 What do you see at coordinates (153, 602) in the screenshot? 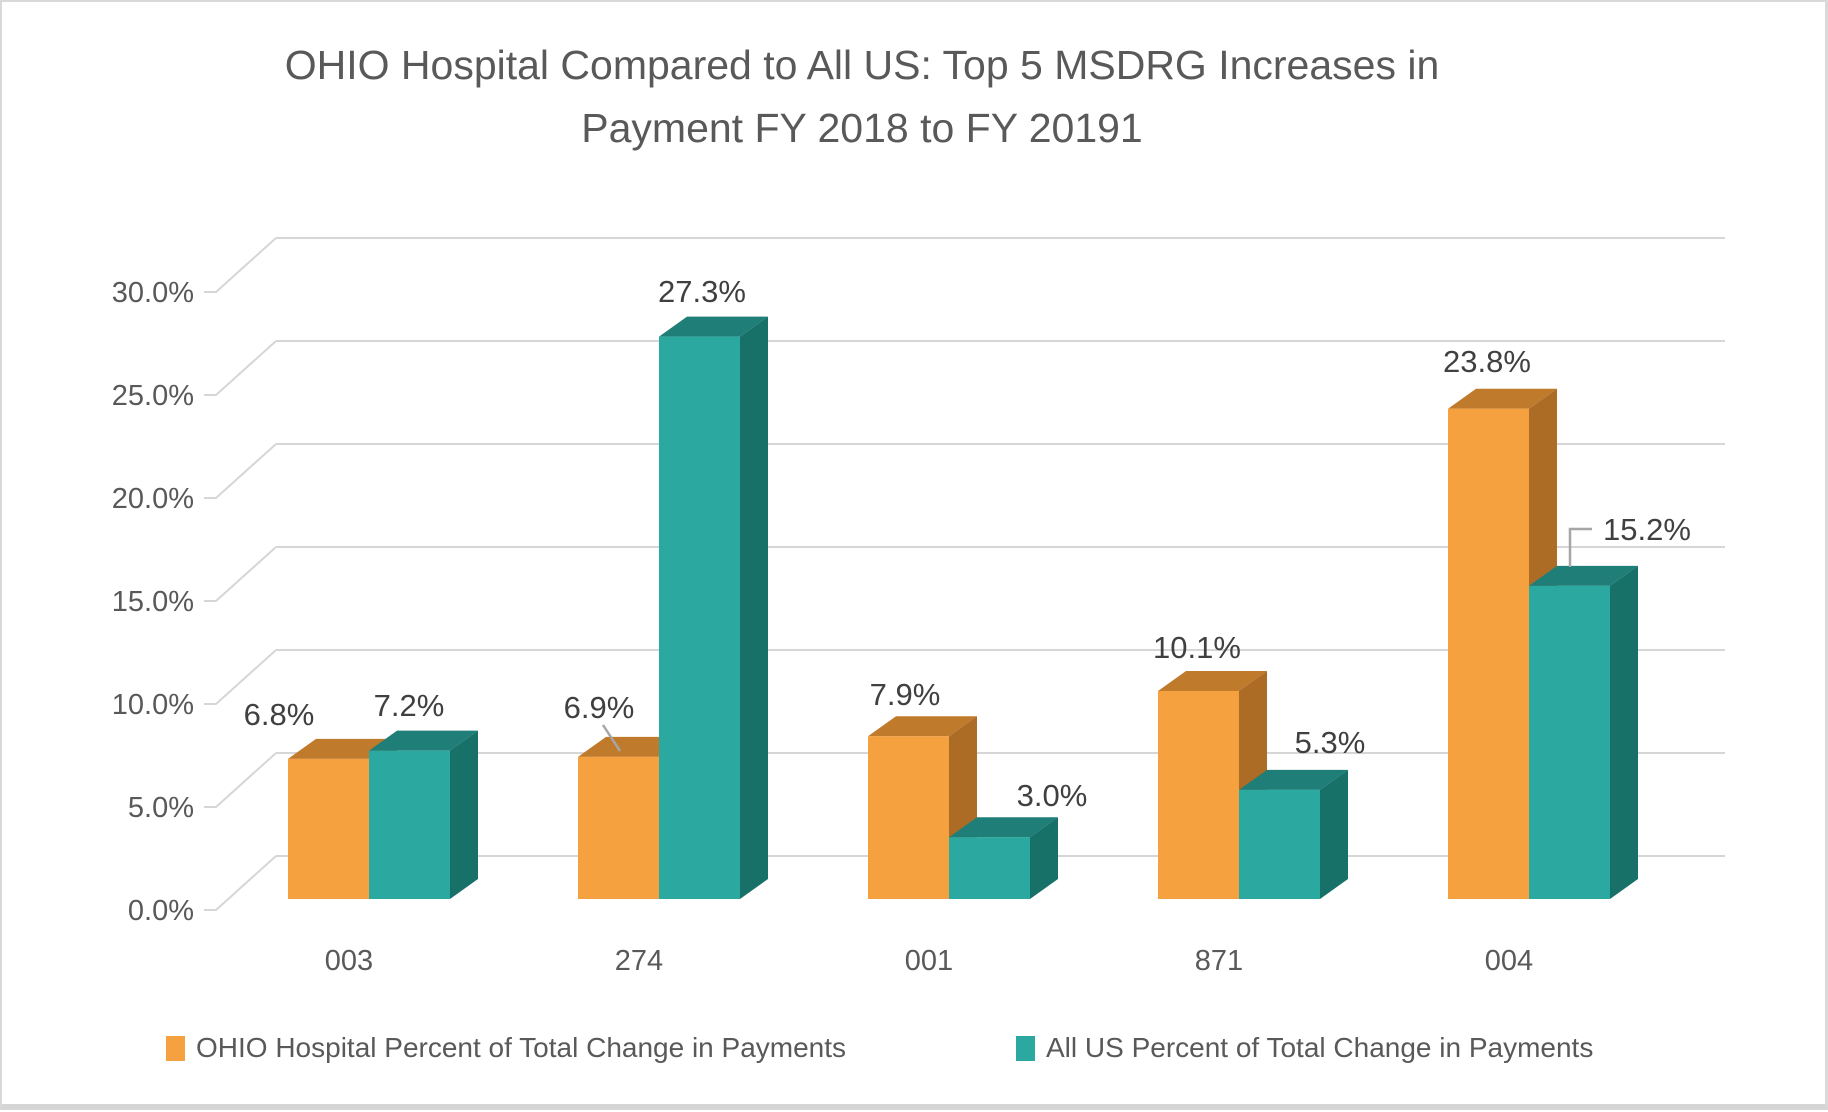
I see `y-tick-label-15.0%: 15.0%` at bounding box center [153, 602].